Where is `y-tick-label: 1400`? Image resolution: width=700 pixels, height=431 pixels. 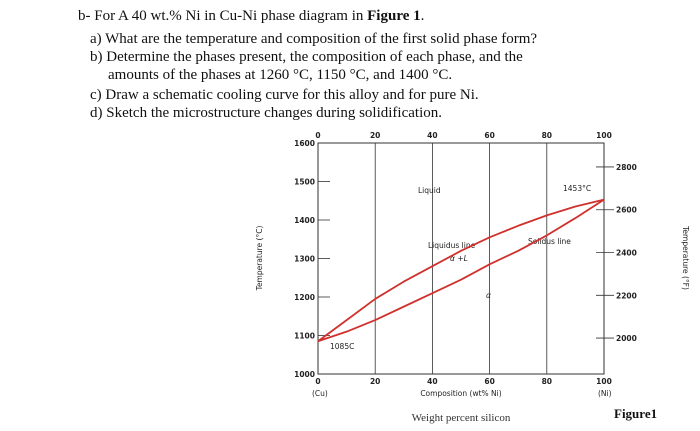
y-tick-label: 1400 is located at coordinates (304, 220).